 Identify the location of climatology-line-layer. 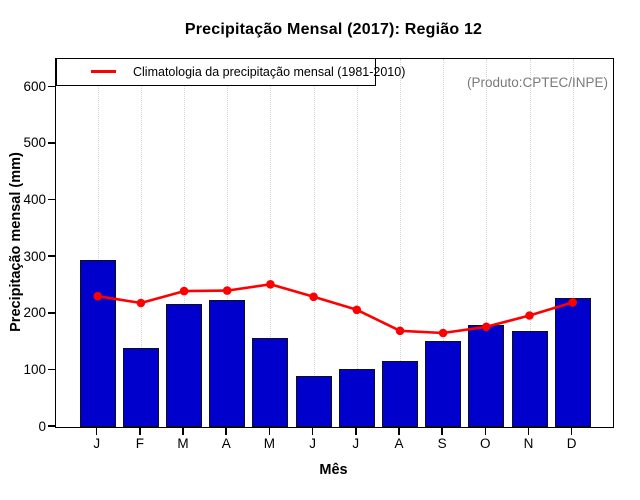
(335, 309).